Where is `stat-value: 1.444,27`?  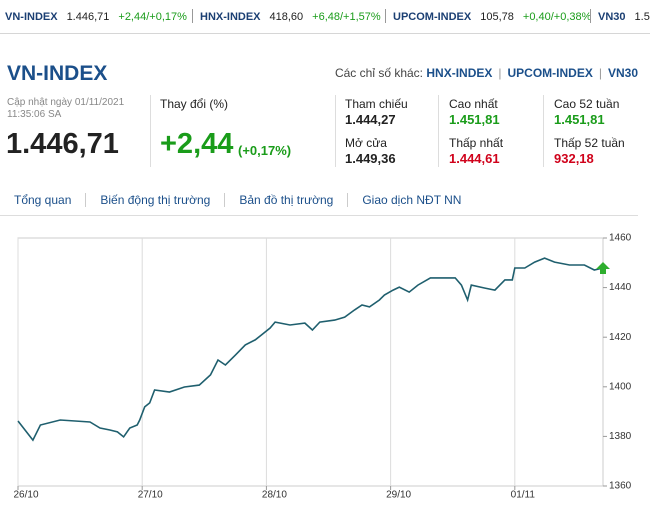 stat-value: 1.444,27 is located at coordinates (370, 119).